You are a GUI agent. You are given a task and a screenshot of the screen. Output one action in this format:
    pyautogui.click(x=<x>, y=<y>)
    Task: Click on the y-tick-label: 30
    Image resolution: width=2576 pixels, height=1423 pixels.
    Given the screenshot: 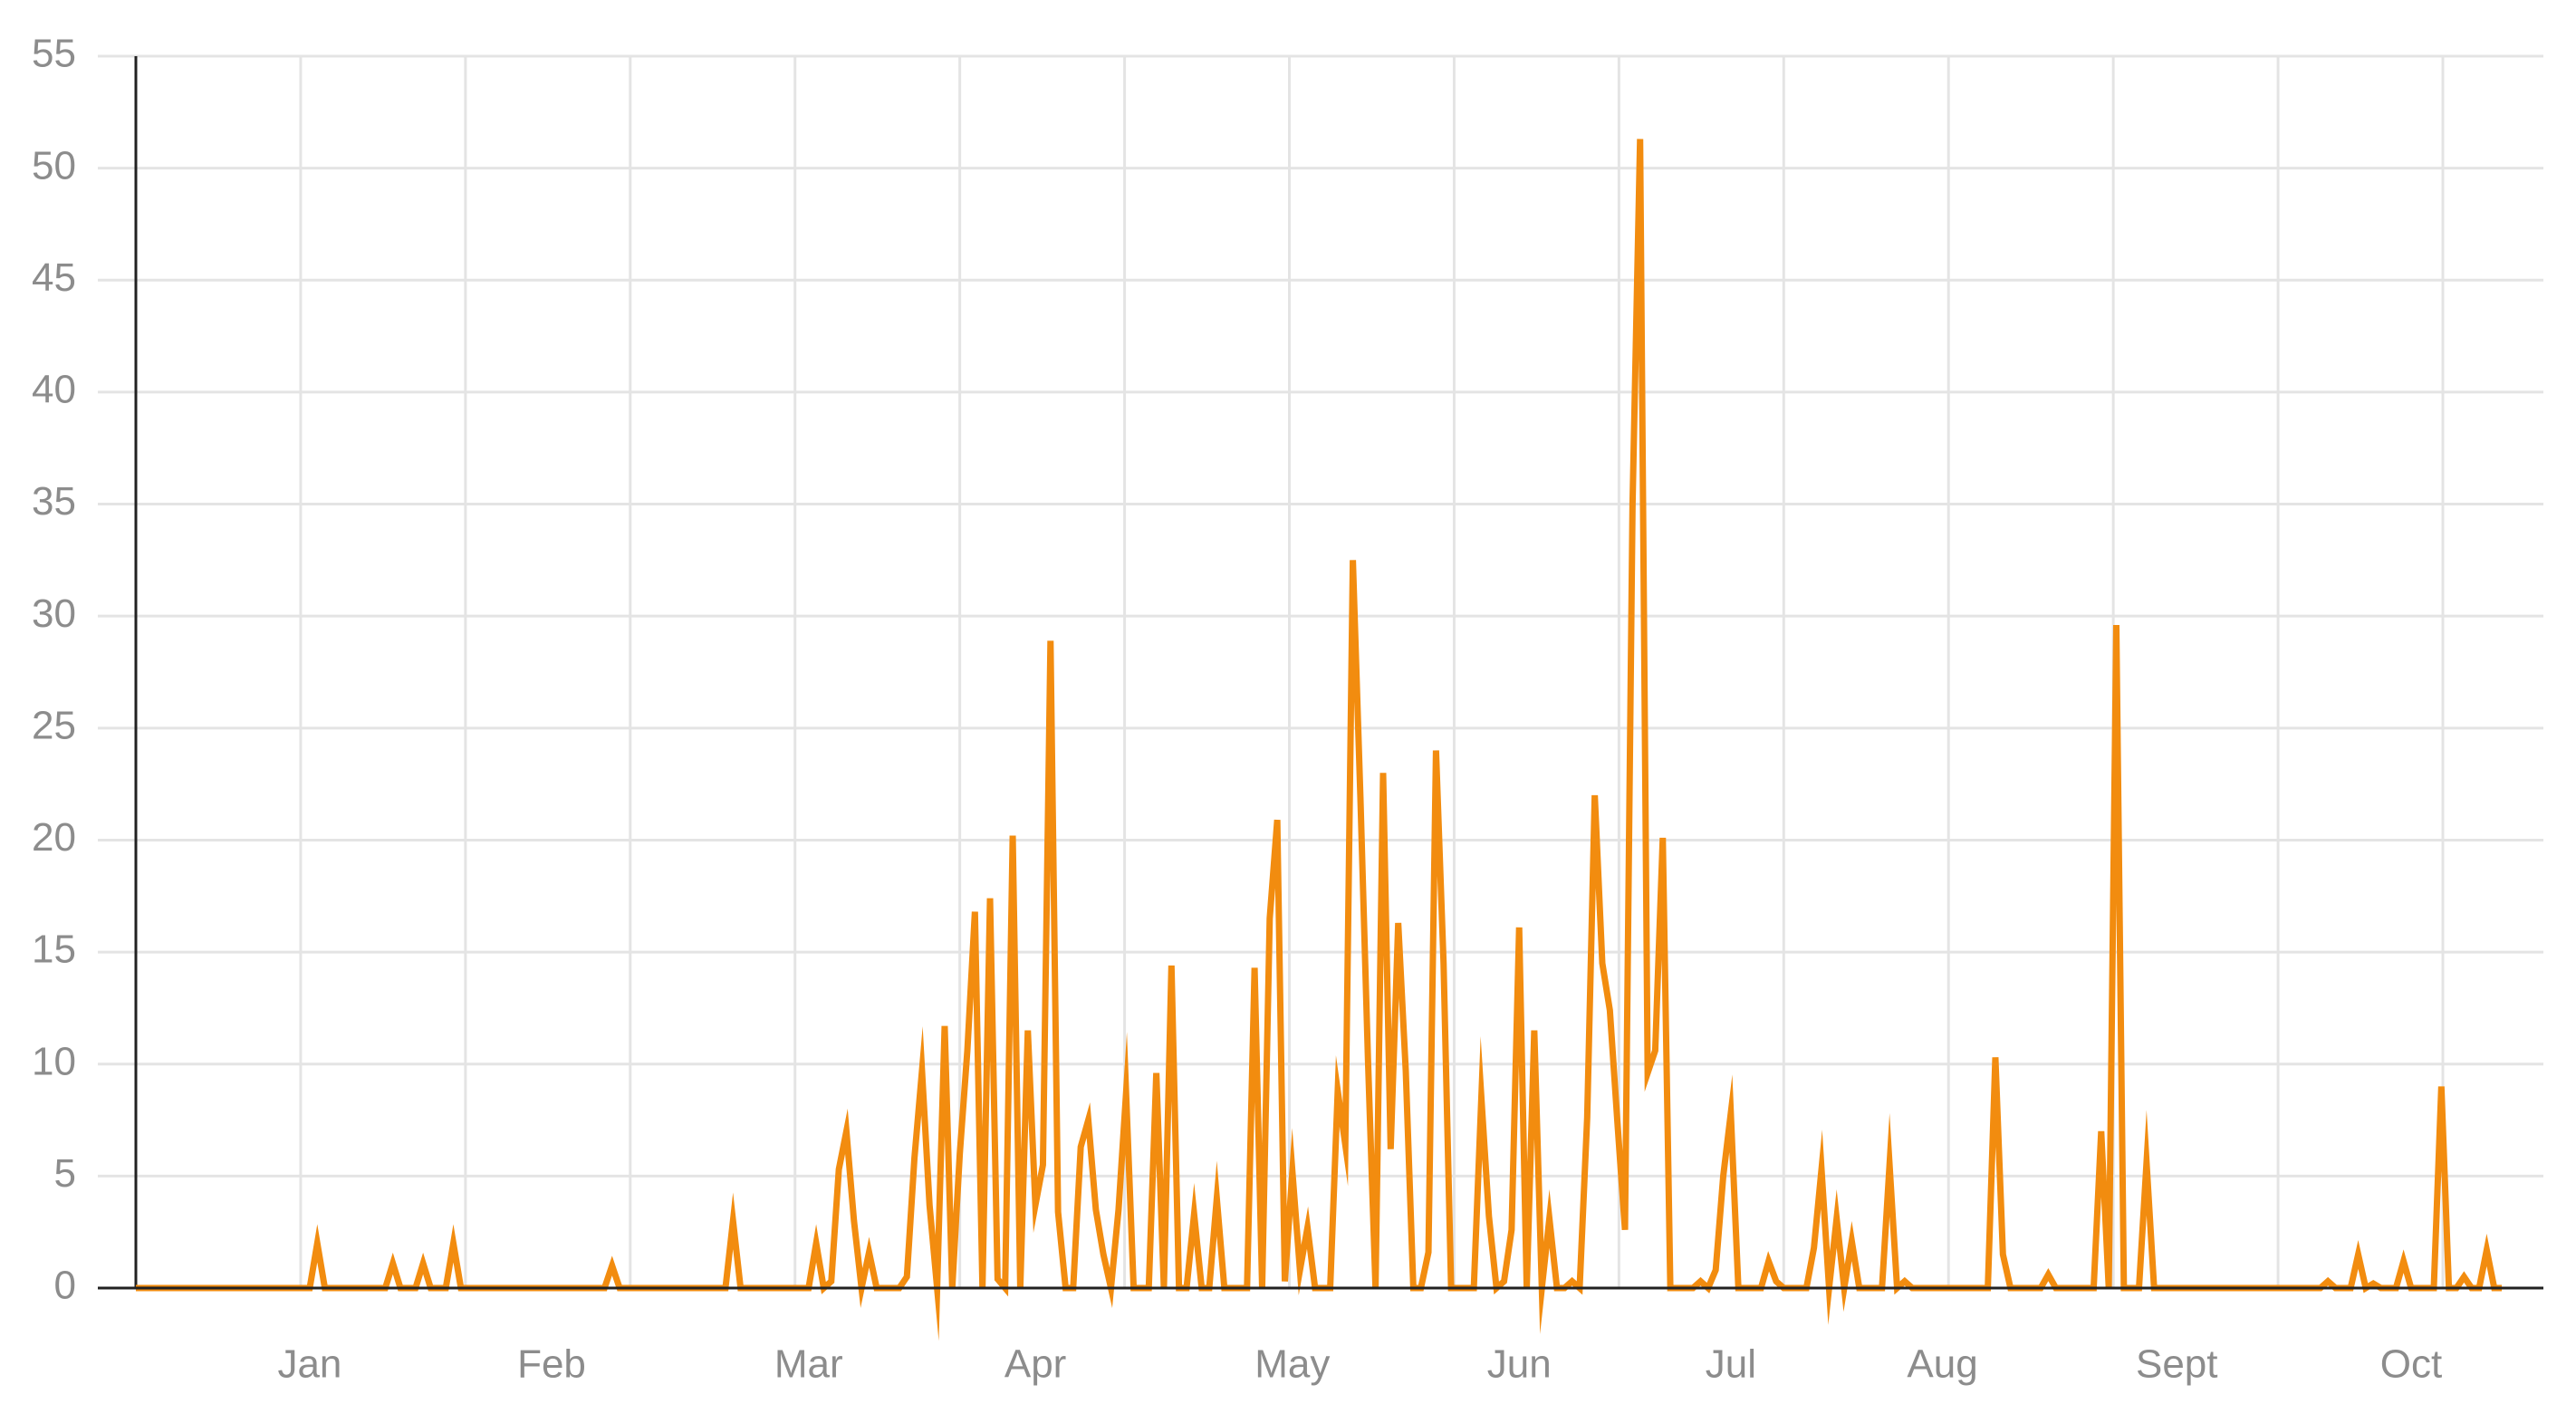 What is the action you would take?
    pyautogui.click(x=54, y=613)
    